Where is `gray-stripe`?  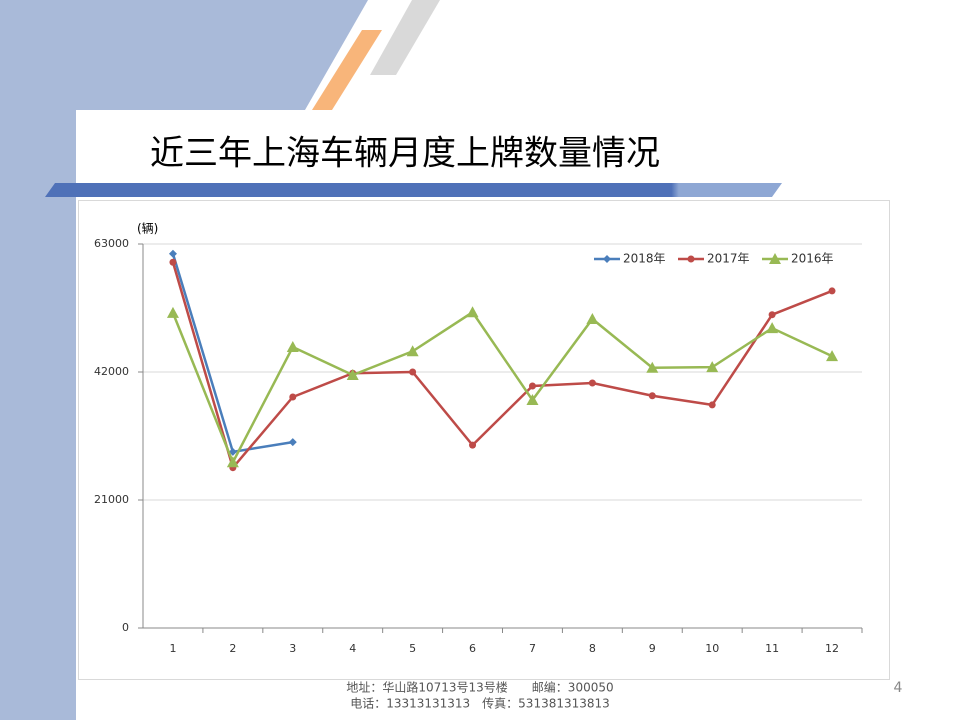 gray-stripe is located at coordinates (405, 37).